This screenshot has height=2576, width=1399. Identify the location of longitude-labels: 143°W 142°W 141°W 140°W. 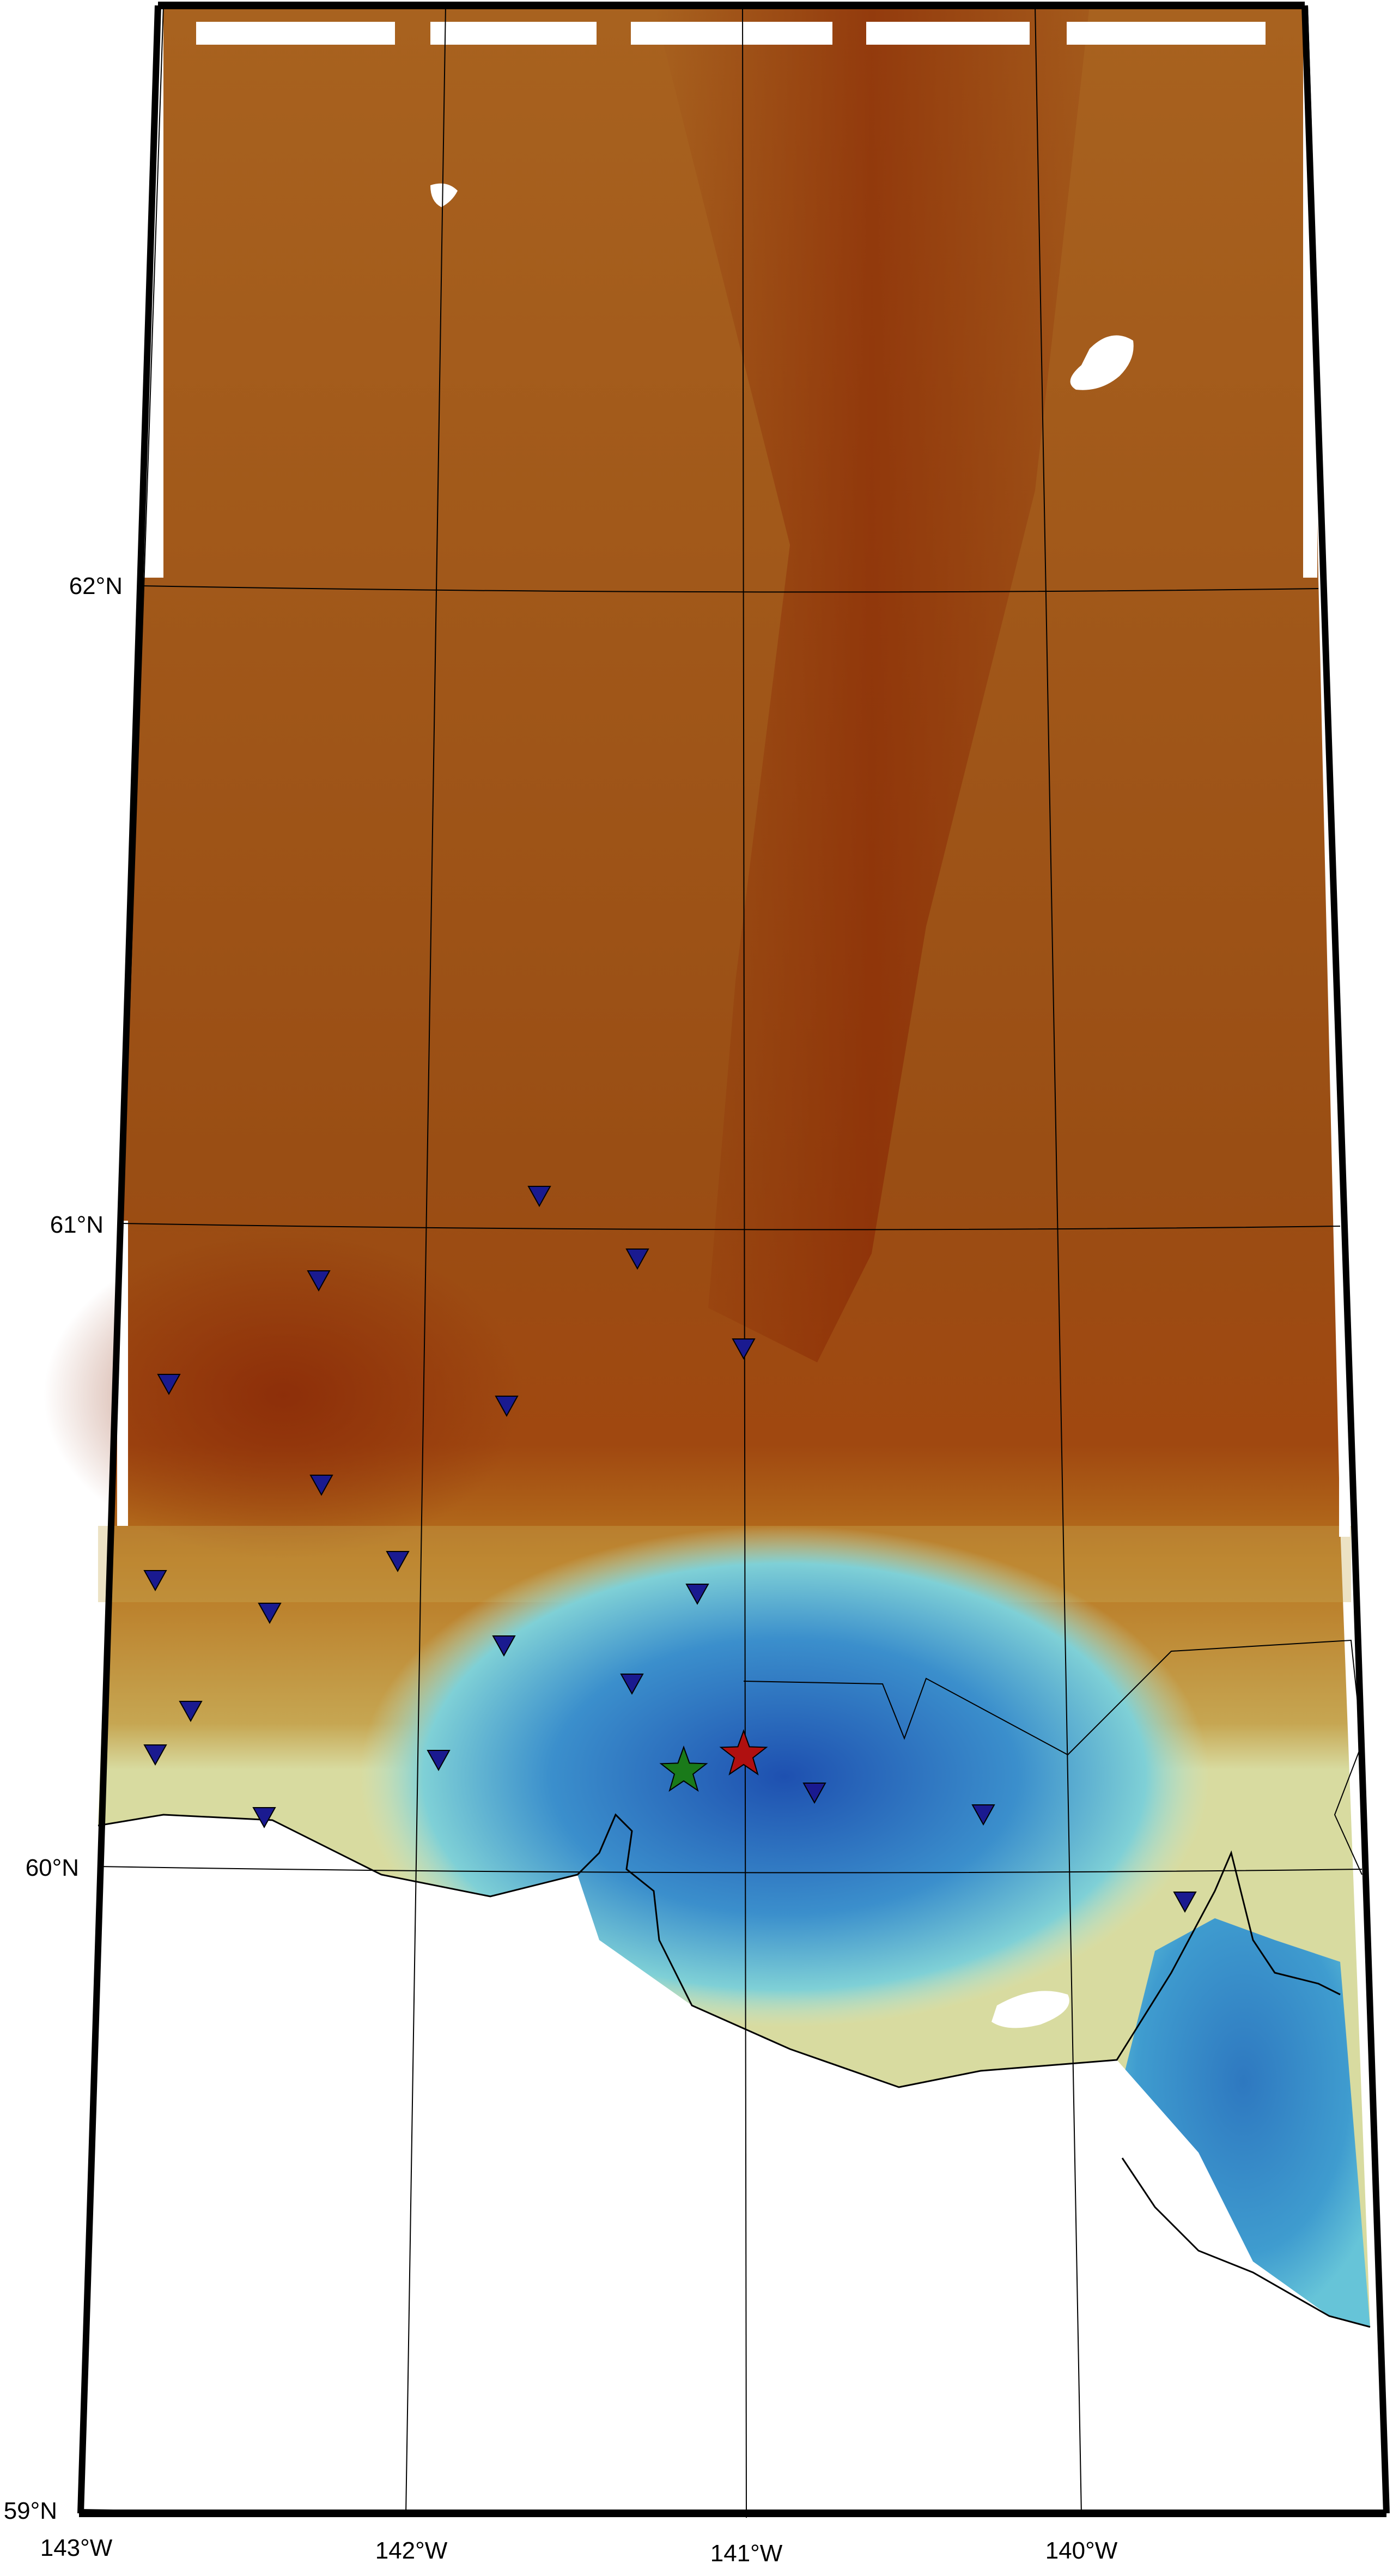
(579, 2551).